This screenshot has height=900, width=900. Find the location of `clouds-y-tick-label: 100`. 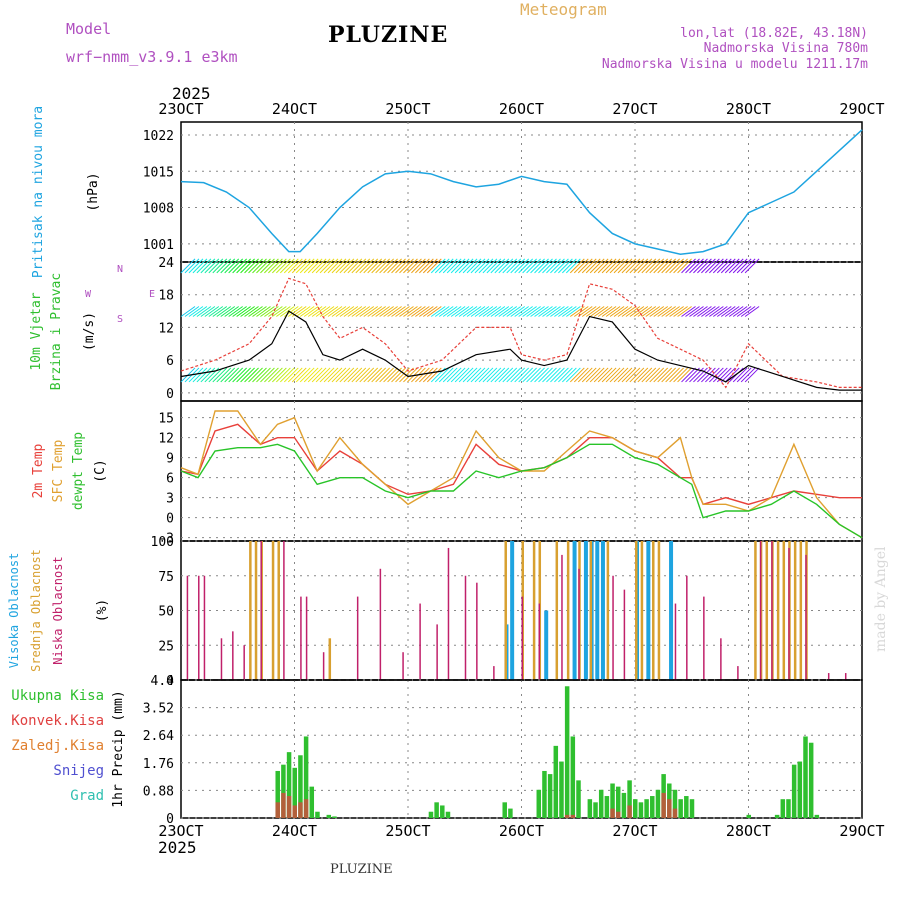

clouds-y-tick-label: 100 is located at coordinates (162, 542).